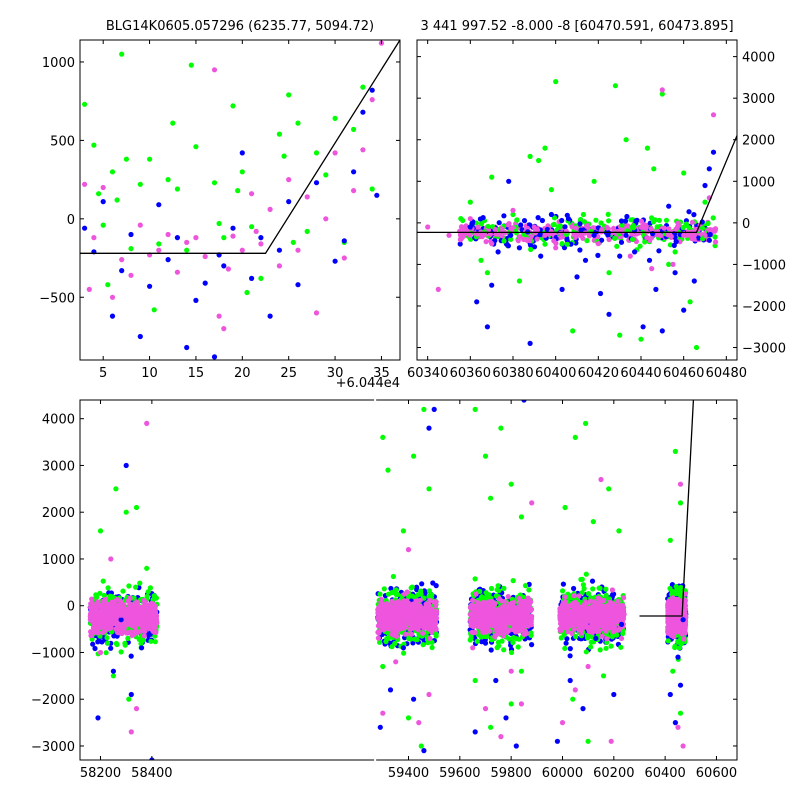 This screenshot has height=800, width=800. What do you see at coordinates (764, 307) in the screenshot?
I see `y-tick-label: −2000` at bounding box center [764, 307].